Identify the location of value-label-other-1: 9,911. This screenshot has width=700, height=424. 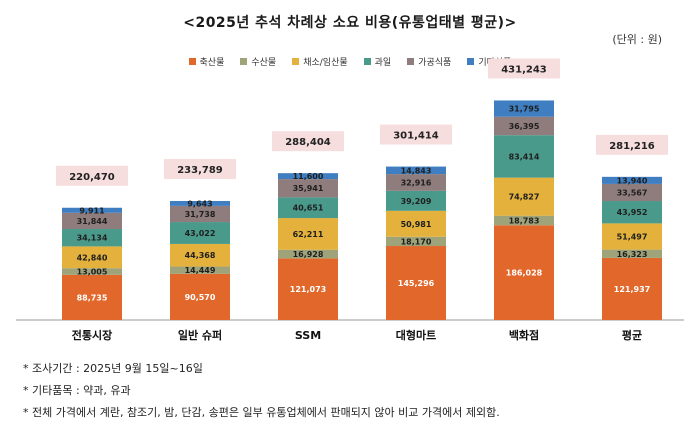
(92, 210).